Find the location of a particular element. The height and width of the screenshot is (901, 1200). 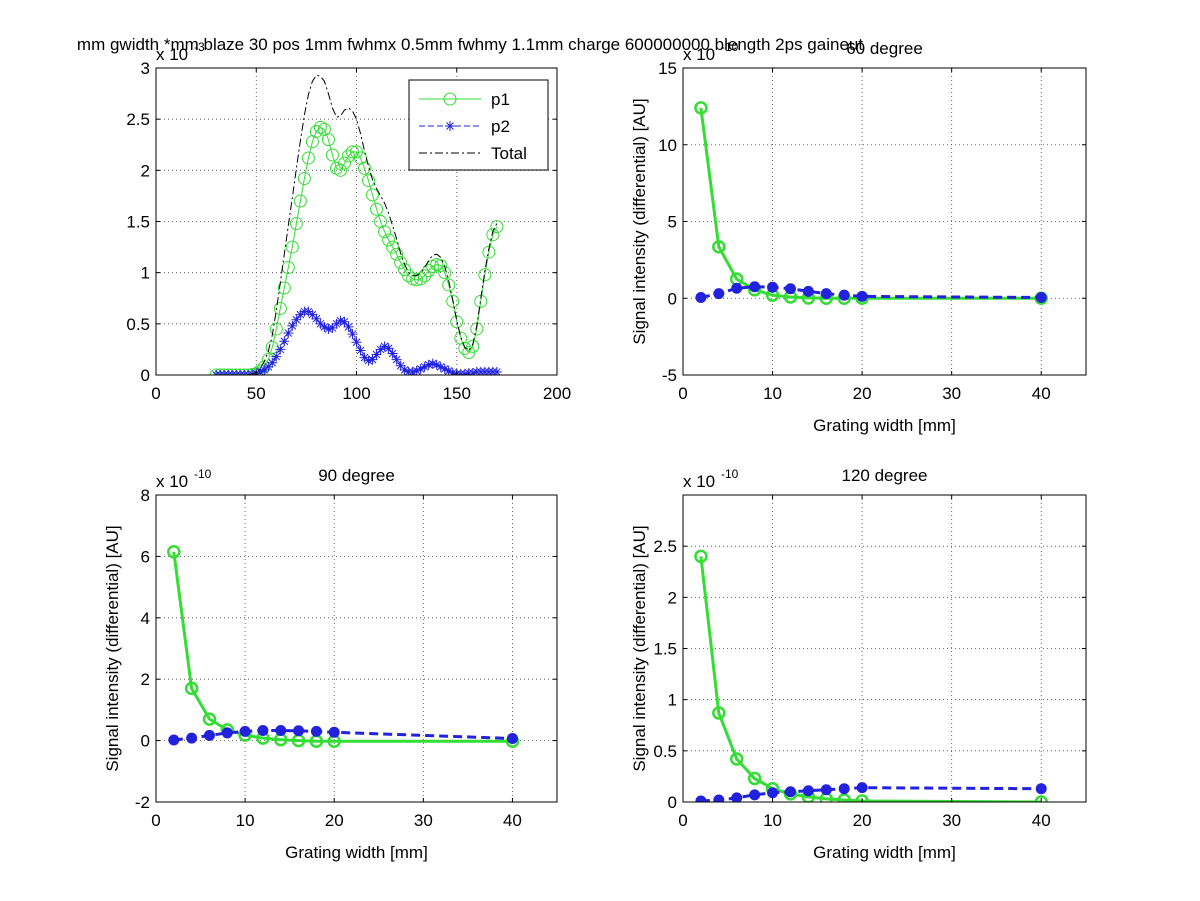

legend-label: p1 is located at coordinates (500, 99).